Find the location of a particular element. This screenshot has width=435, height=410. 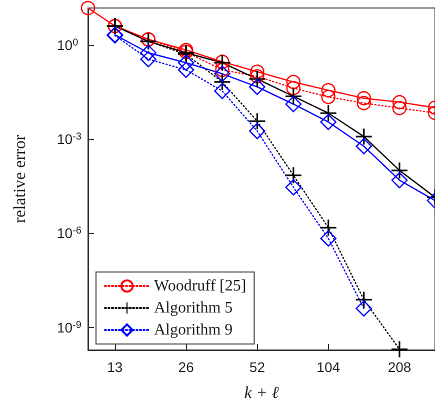

x-tick-label: 208 is located at coordinates (400, 367).